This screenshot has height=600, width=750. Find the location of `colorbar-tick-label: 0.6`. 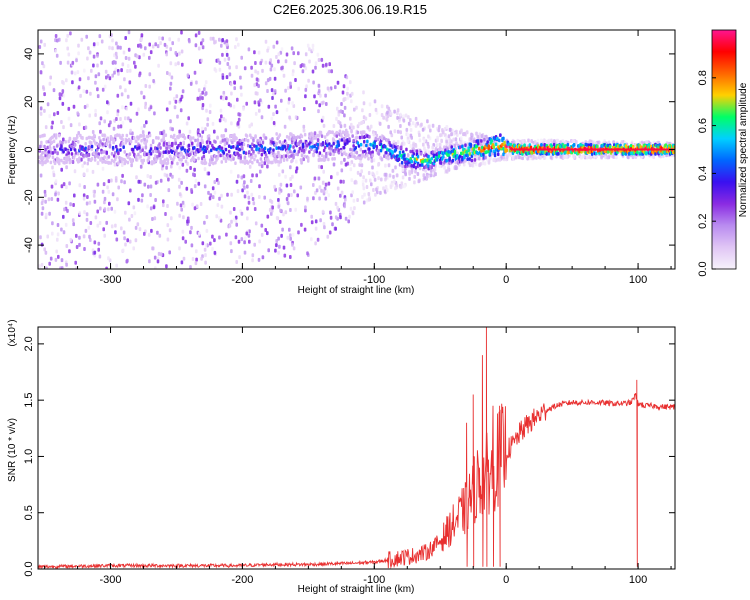

colorbar-tick-label: 0.6 is located at coordinates (703, 125).